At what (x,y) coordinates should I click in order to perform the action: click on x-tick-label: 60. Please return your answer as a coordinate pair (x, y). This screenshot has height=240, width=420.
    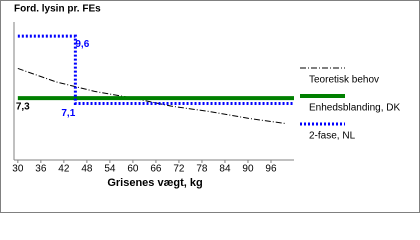
    Looking at the image, I should click on (133, 169).